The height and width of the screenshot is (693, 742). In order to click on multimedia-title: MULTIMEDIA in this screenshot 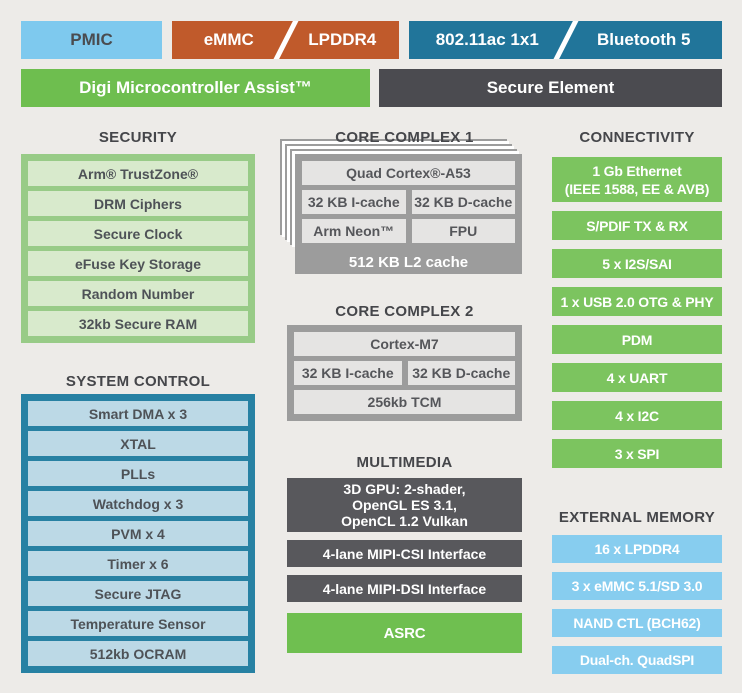, I will do `click(404, 462)`.